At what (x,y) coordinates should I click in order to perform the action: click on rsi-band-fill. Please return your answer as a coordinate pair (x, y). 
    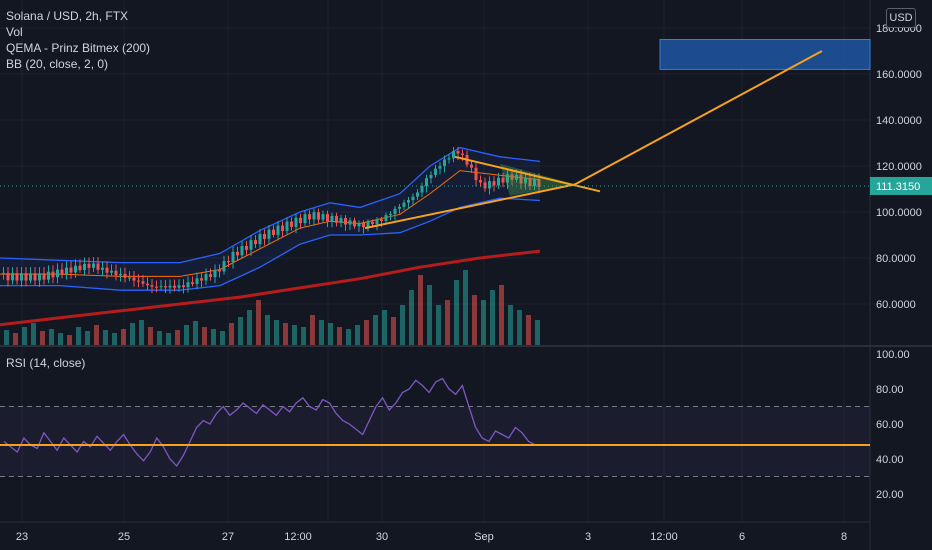
    Looking at the image, I should click on (435, 441).